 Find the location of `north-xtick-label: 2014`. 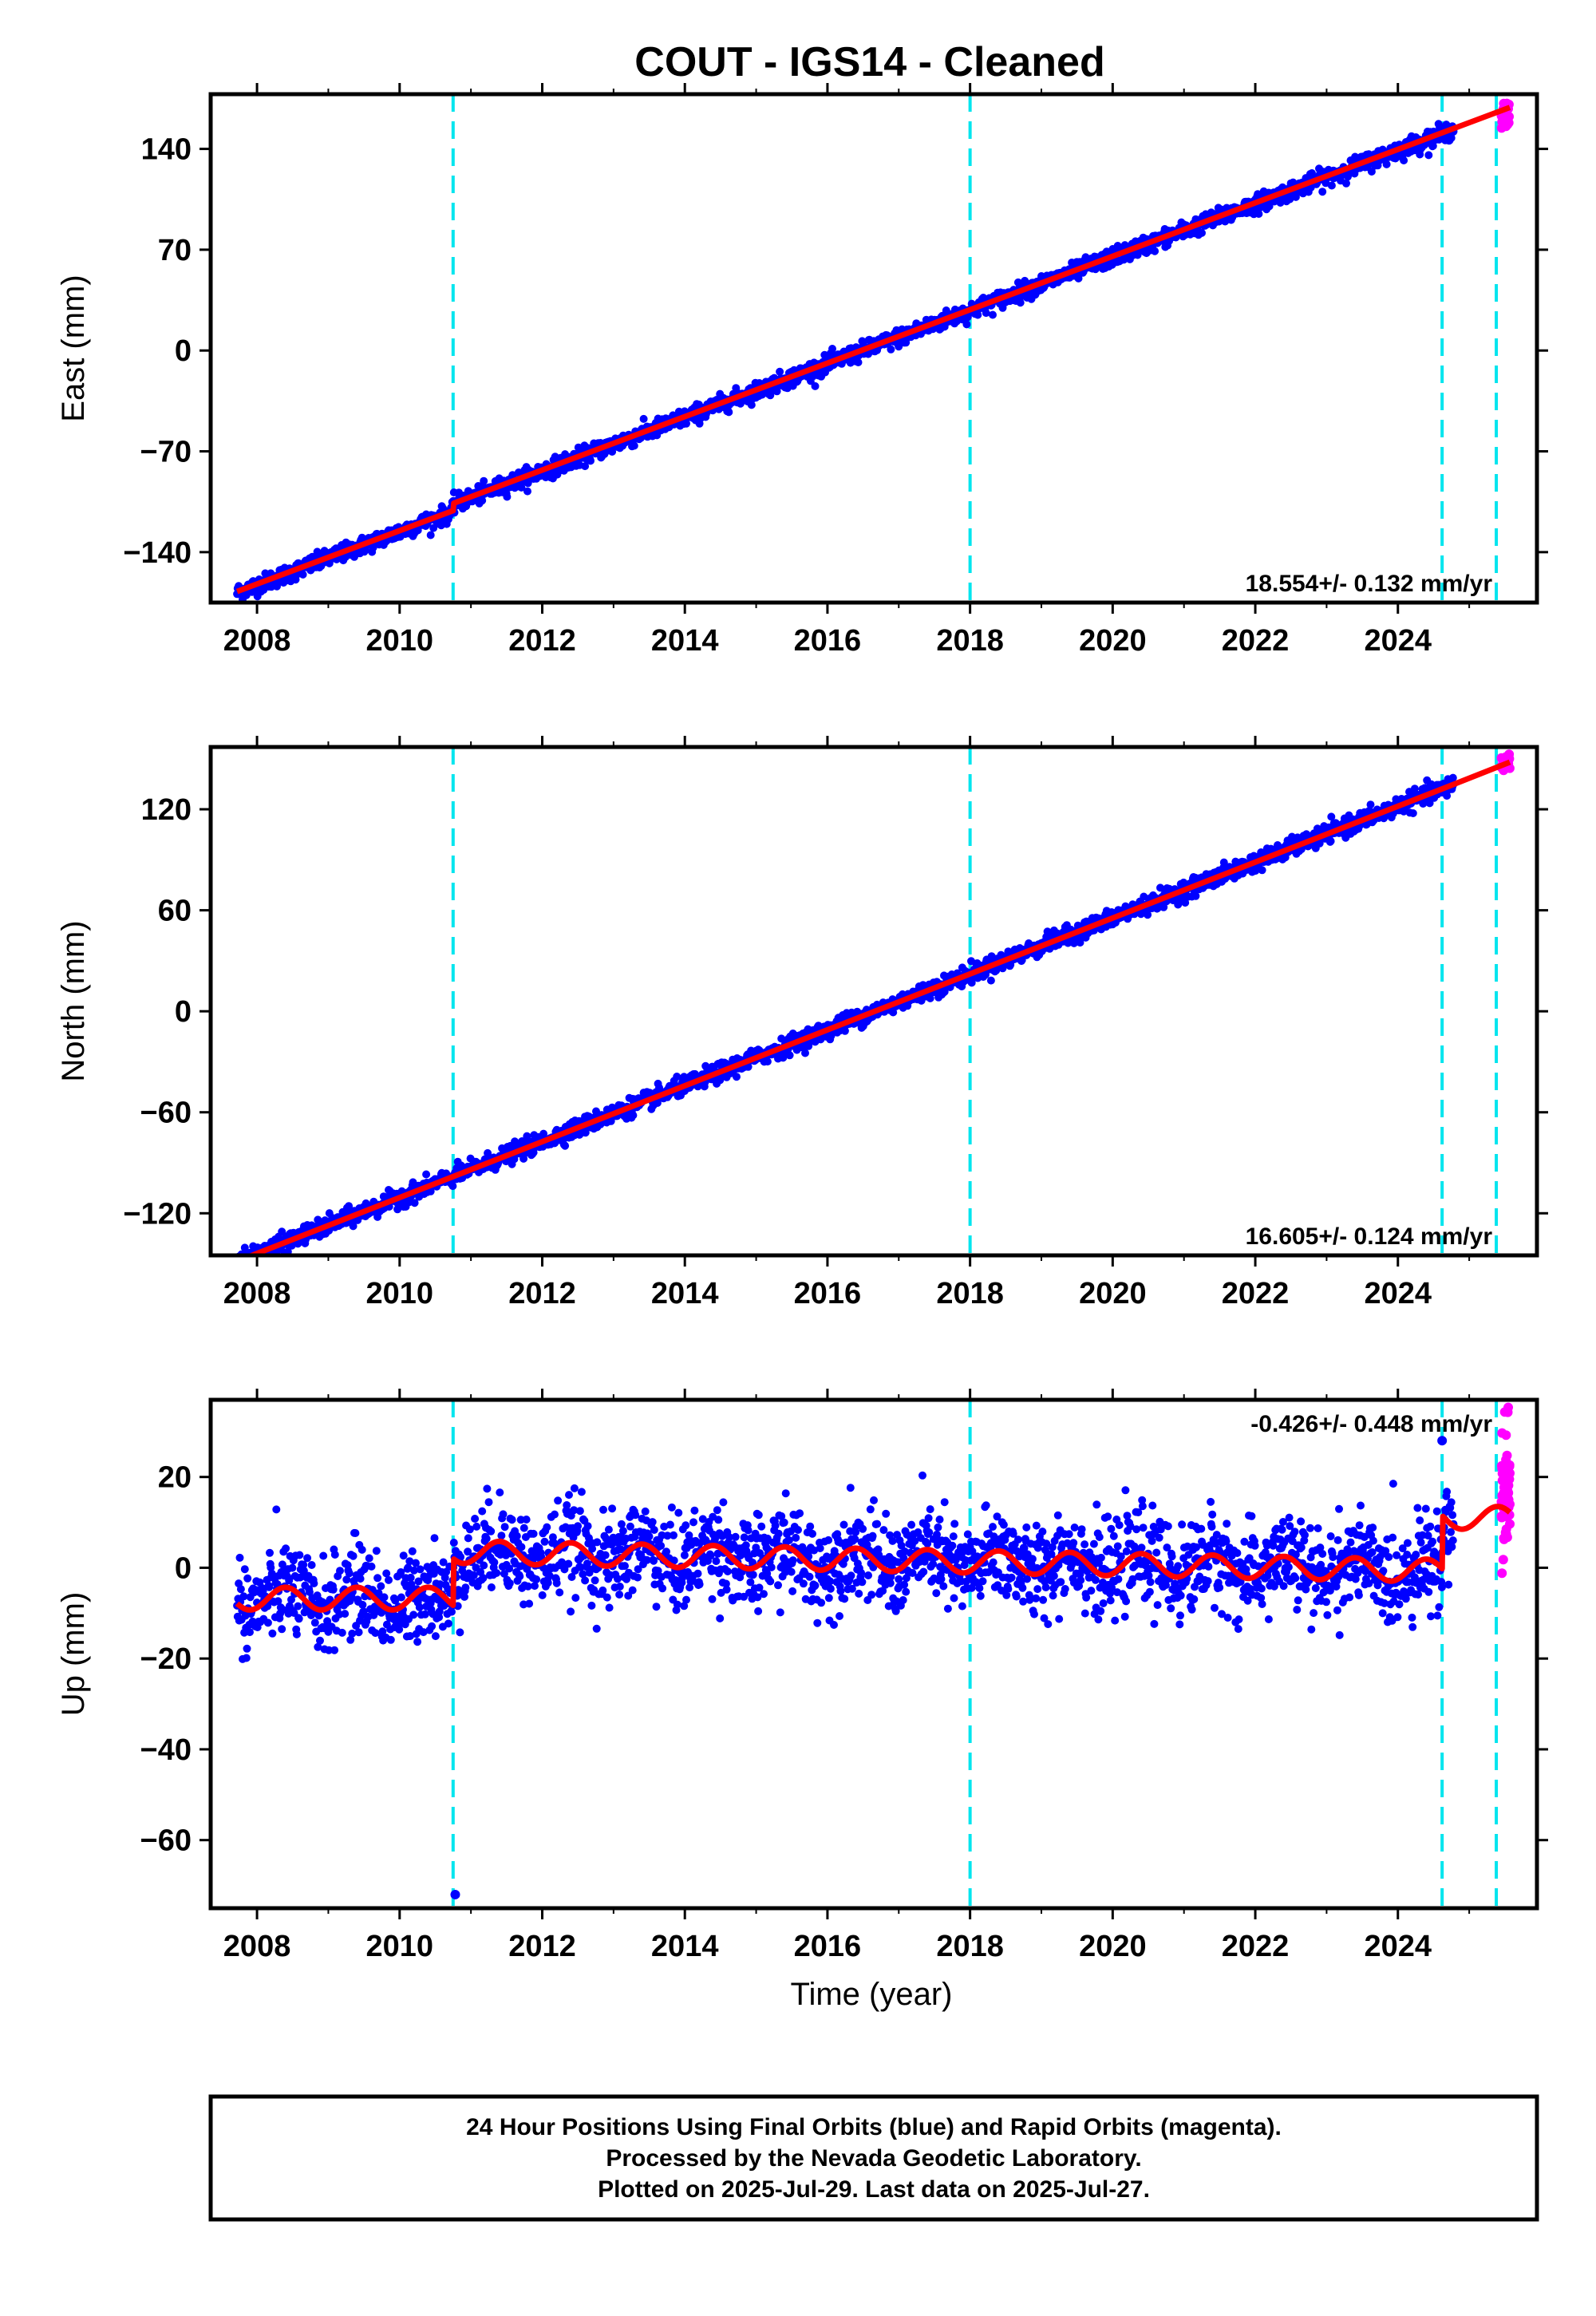

north-xtick-label: 2014 is located at coordinates (685, 1293).